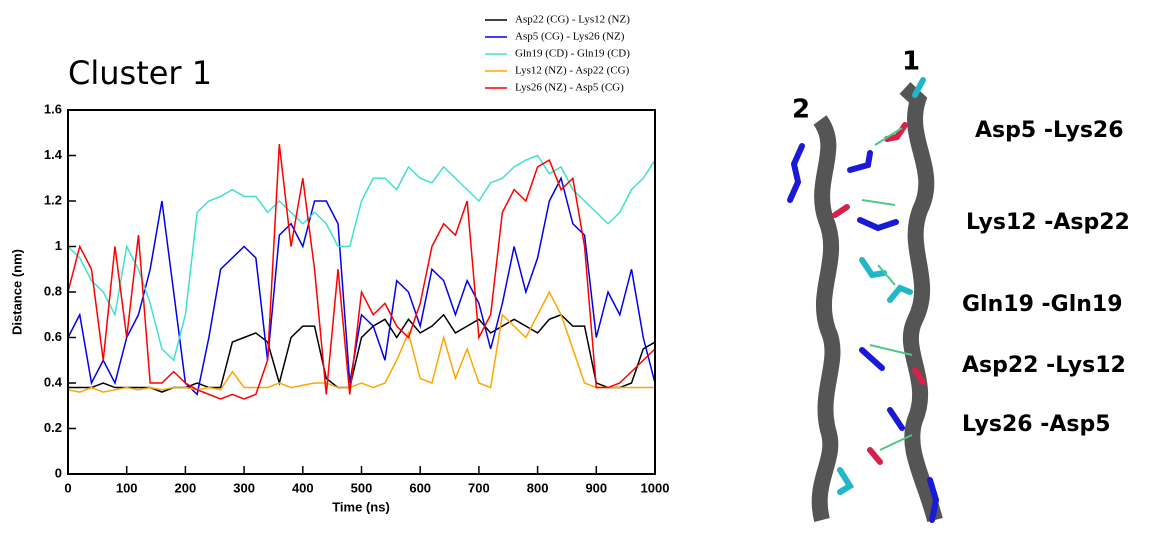  Describe the element at coordinates (127, 487) in the screenshot. I see `x-tick-label: 100` at that location.